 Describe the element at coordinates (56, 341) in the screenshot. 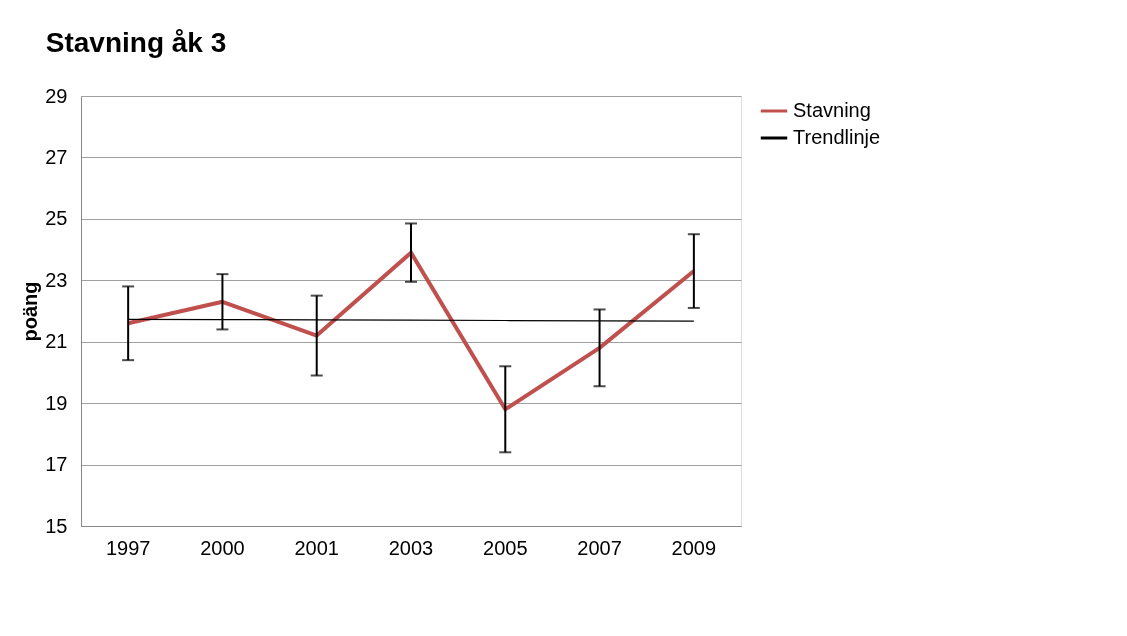

I see `y-tick-label: 21` at that location.